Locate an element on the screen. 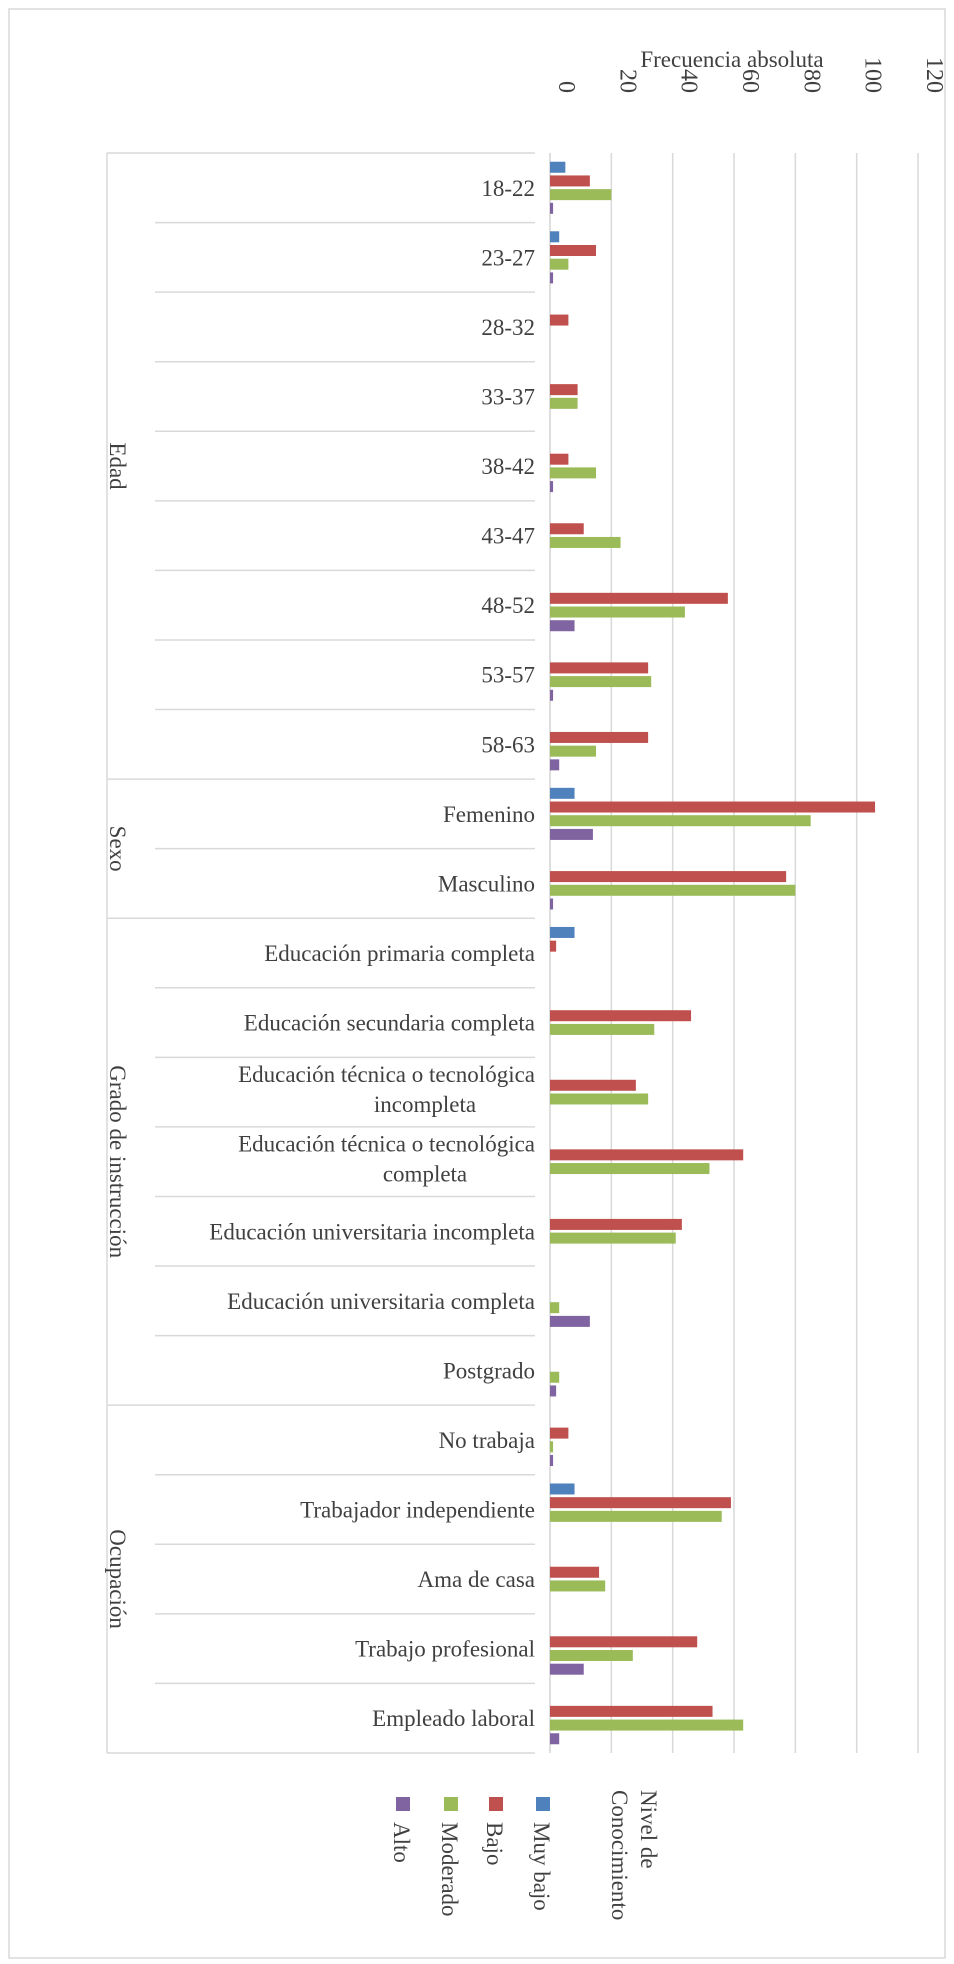 This screenshot has width=954, height=1964. legend-label-moderado: Moderado is located at coordinates (449, 1869).